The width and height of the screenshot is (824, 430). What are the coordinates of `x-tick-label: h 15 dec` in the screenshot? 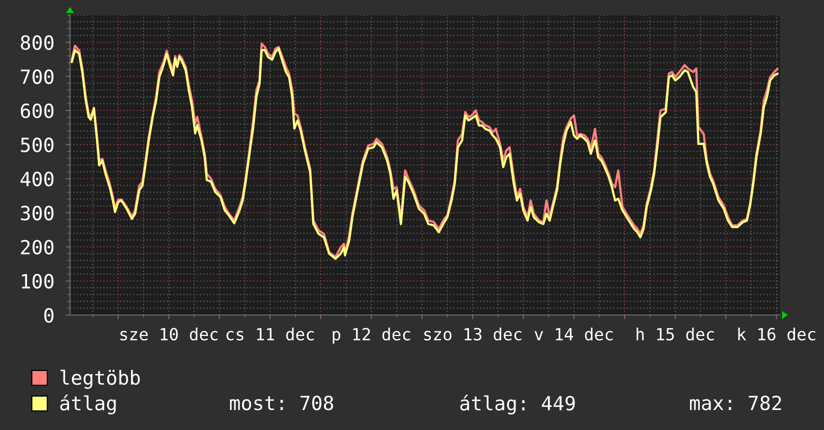 It's located at (675, 334).